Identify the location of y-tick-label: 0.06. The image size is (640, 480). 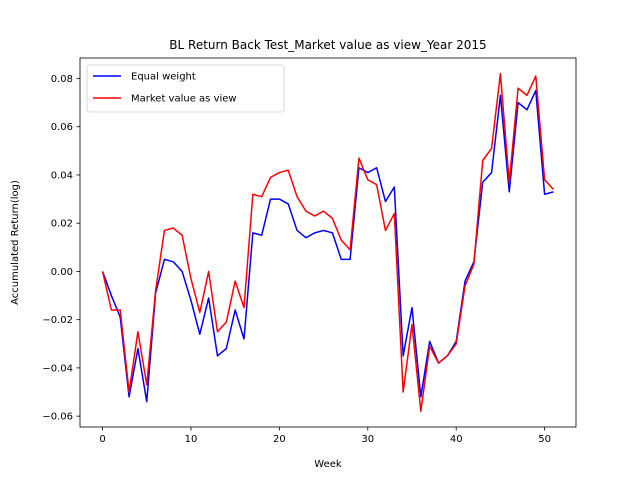
(62, 127).